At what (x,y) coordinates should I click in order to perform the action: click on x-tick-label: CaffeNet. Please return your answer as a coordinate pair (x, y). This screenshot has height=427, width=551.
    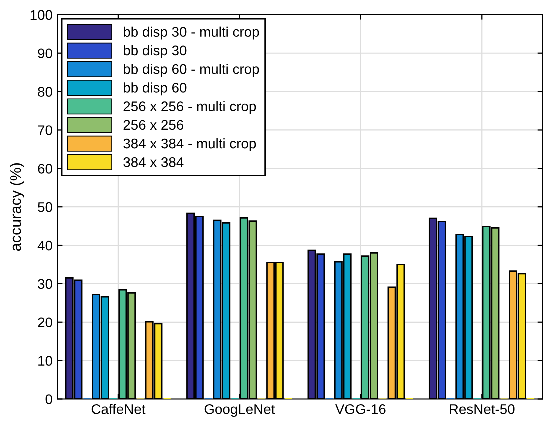
    Looking at the image, I should click on (119, 409).